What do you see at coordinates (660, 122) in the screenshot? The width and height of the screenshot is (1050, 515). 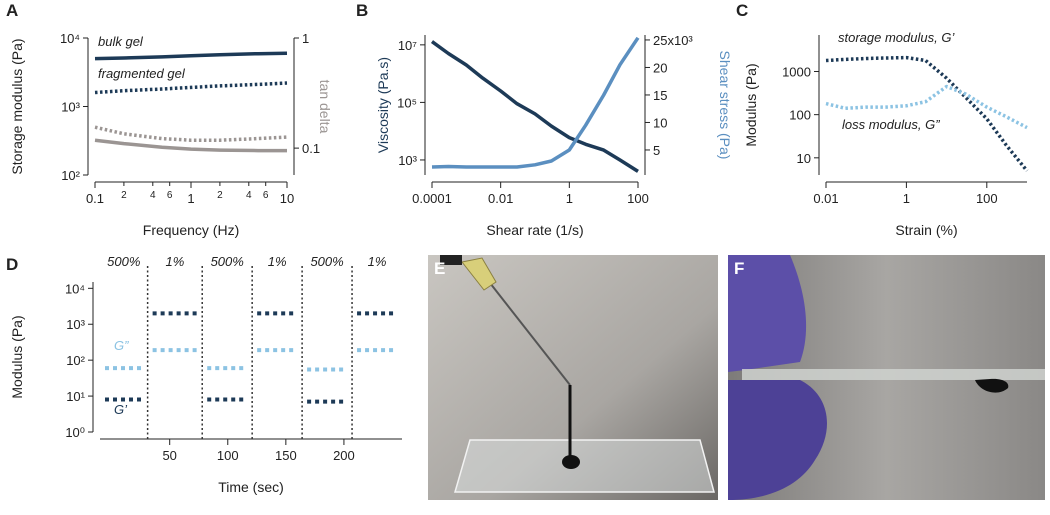 I see `y2-tick-label: 10` at bounding box center [660, 122].